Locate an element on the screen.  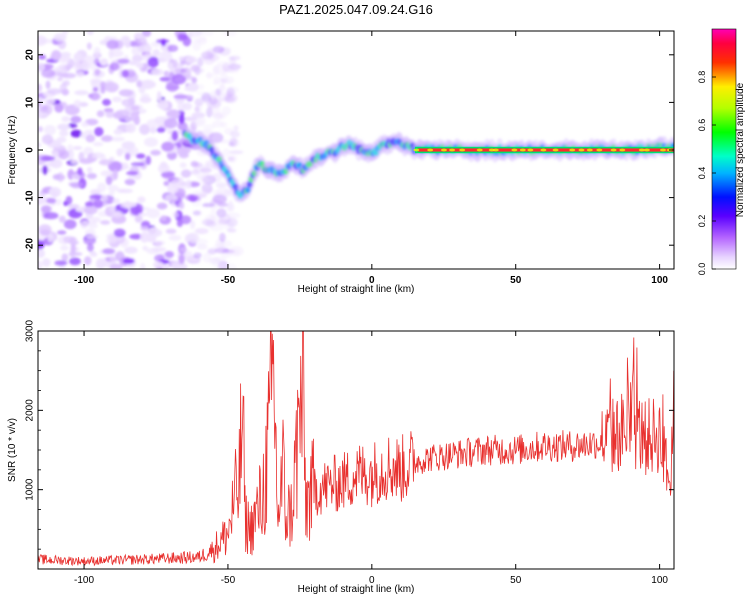
snr-y-tick-label: 1000 is located at coordinates (30, 489).